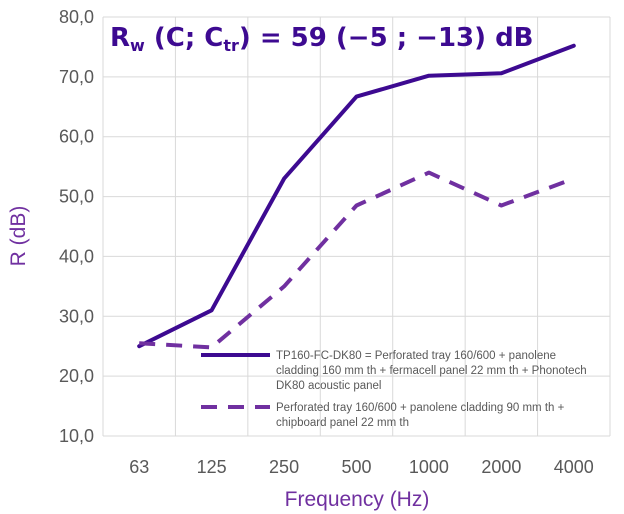 The height and width of the screenshot is (514, 624). I want to click on rating-spectrum: −5 ; −13, so click(411, 38).